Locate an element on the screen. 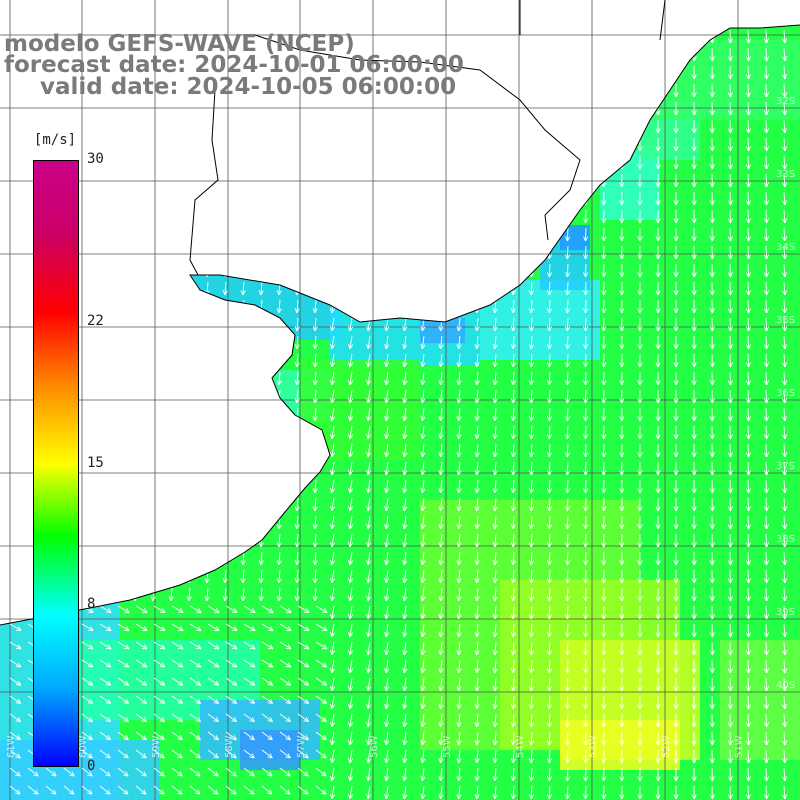 The image size is (800, 800). latitude-label: 34S is located at coordinates (785, 247).